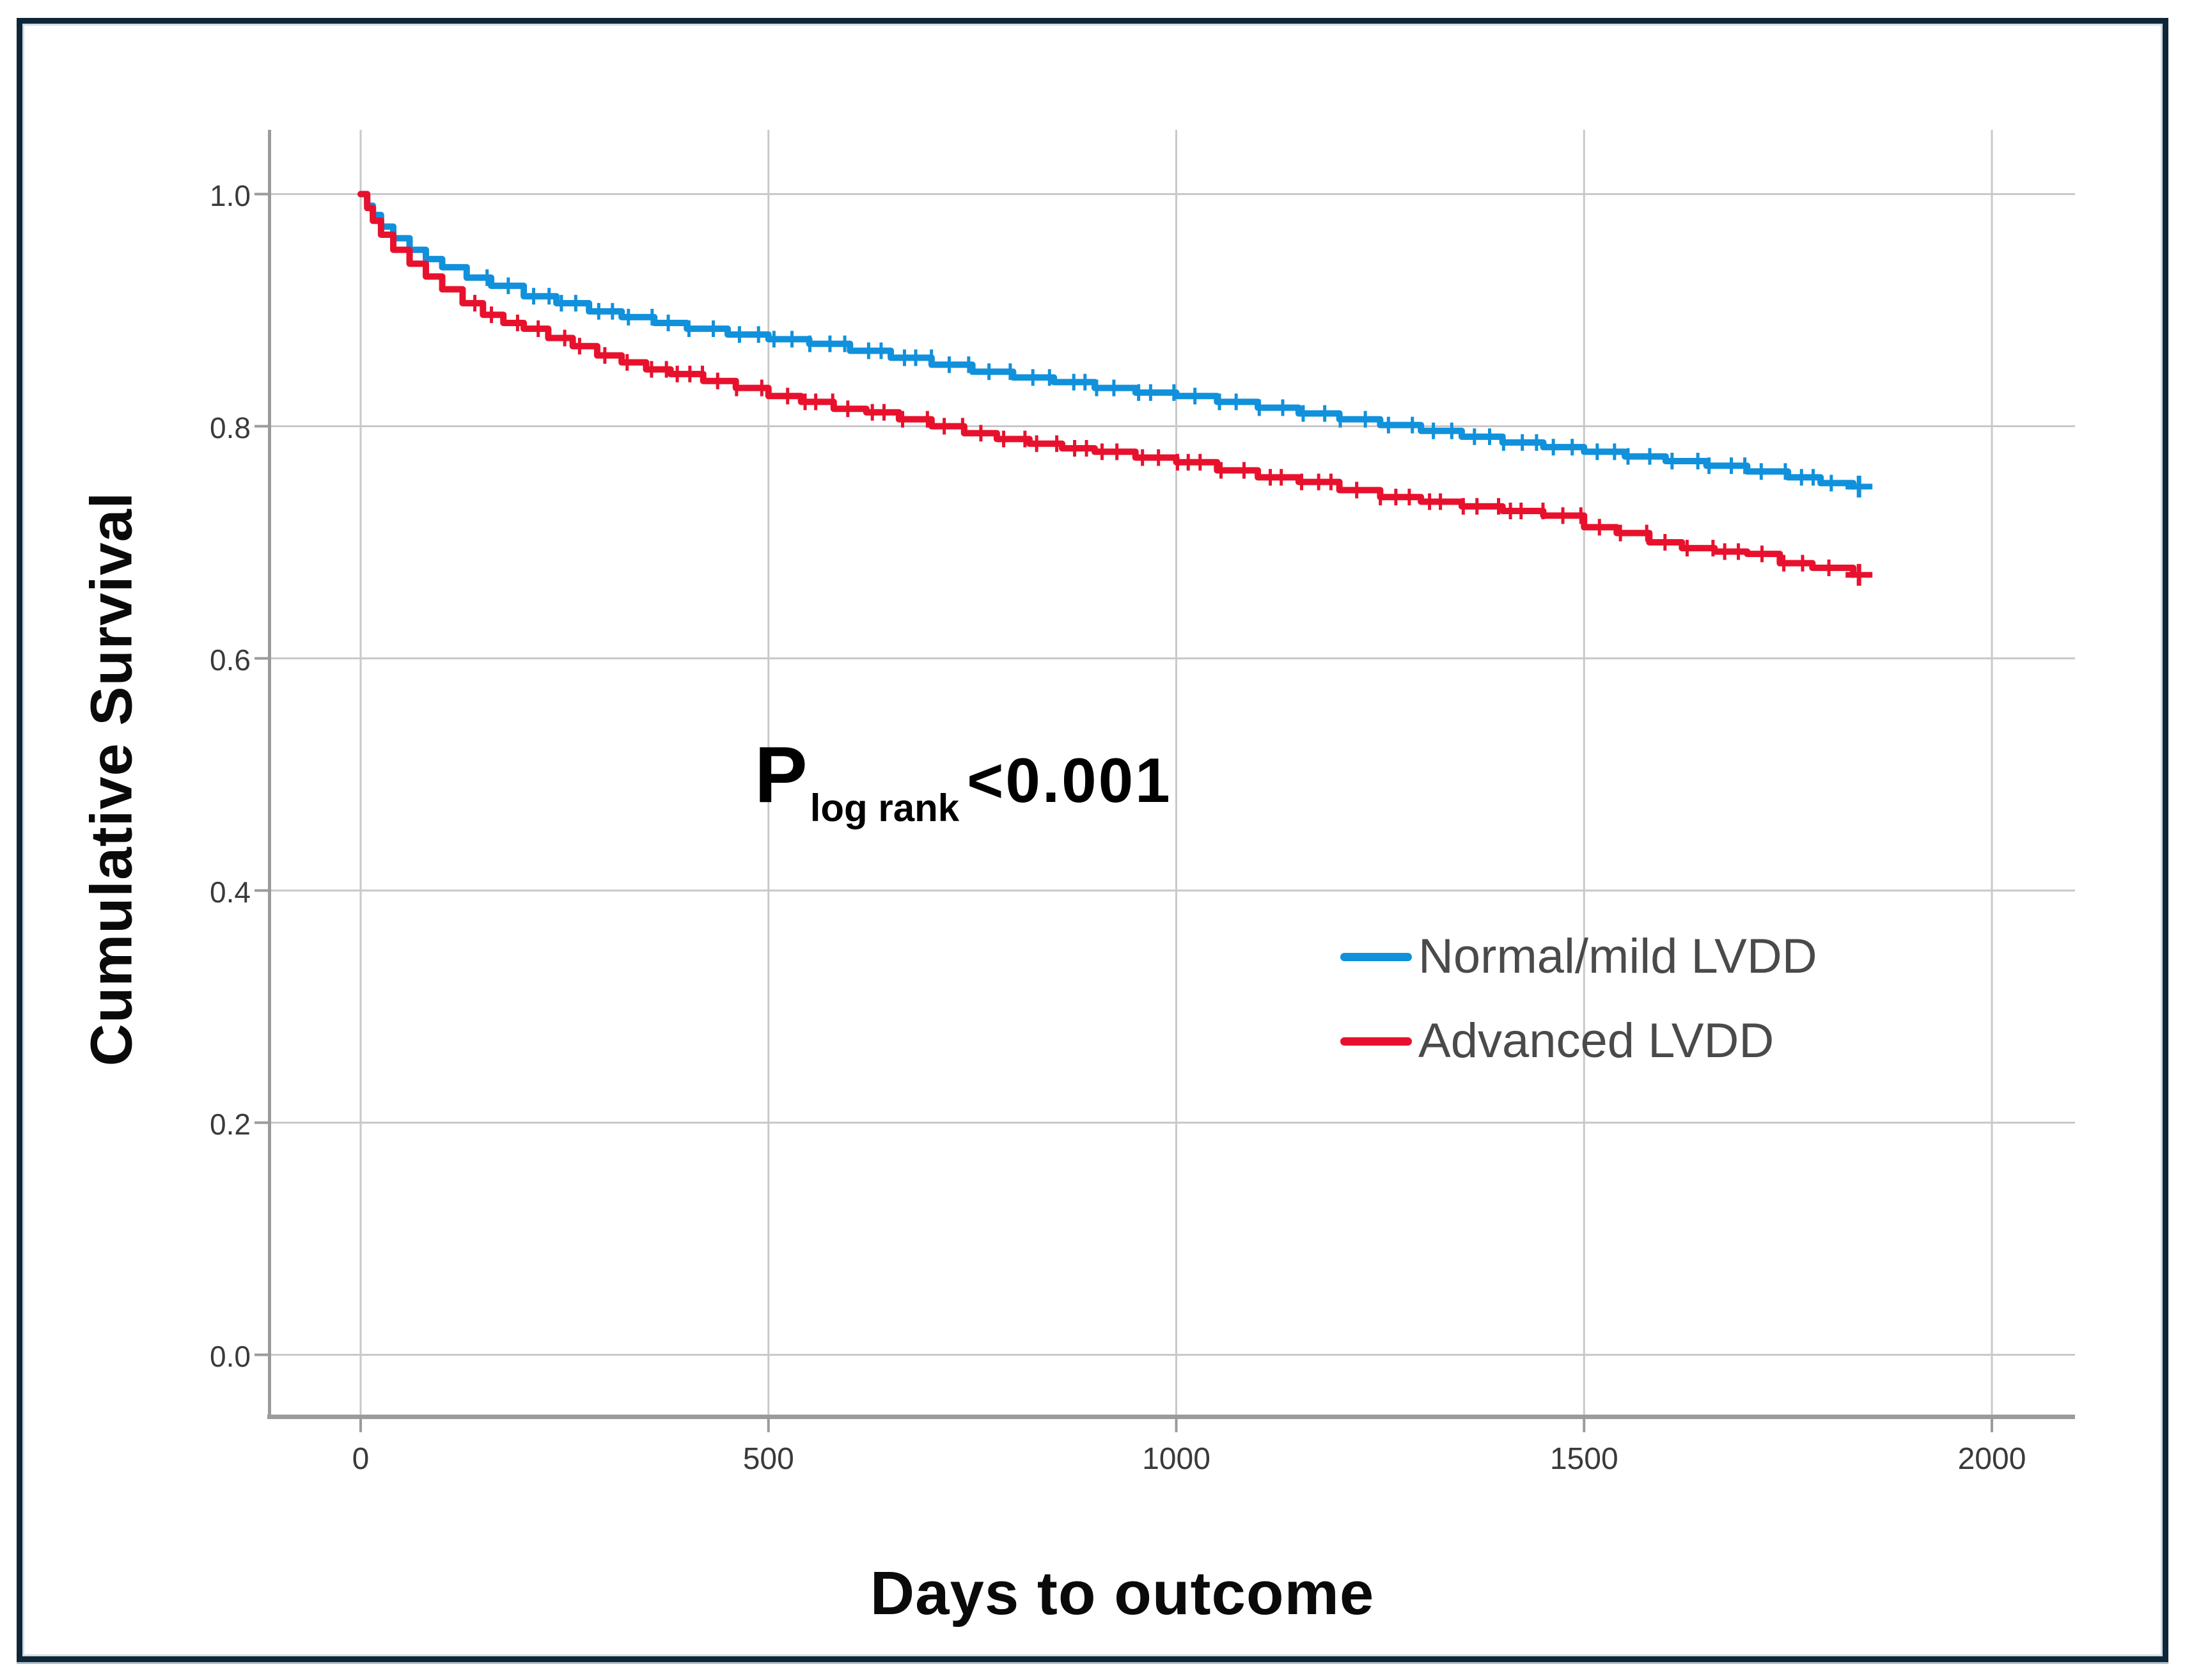 This screenshot has width=2185, height=1680. What do you see at coordinates (1583, 1459) in the screenshot?
I see `x-tick-label: 1500` at bounding box center [1583, 1459].